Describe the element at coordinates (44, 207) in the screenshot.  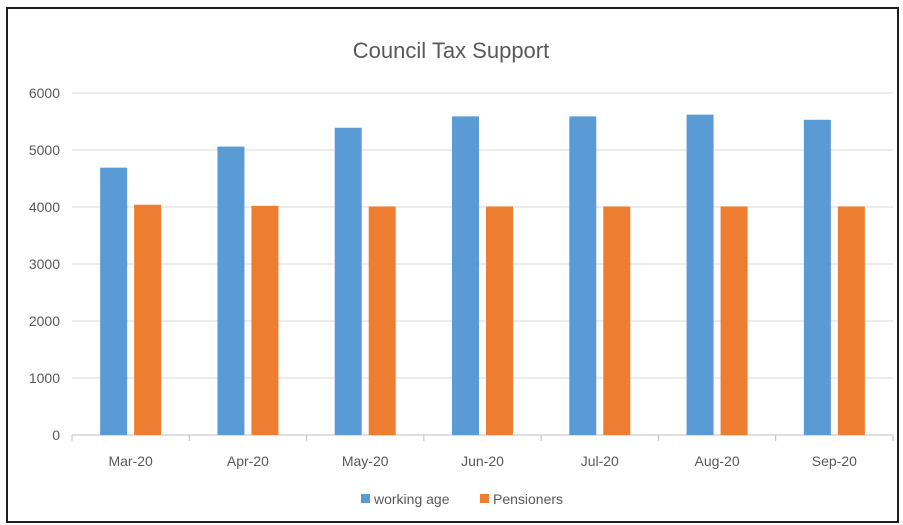
I see `y-tick-label: 4000` at that location.